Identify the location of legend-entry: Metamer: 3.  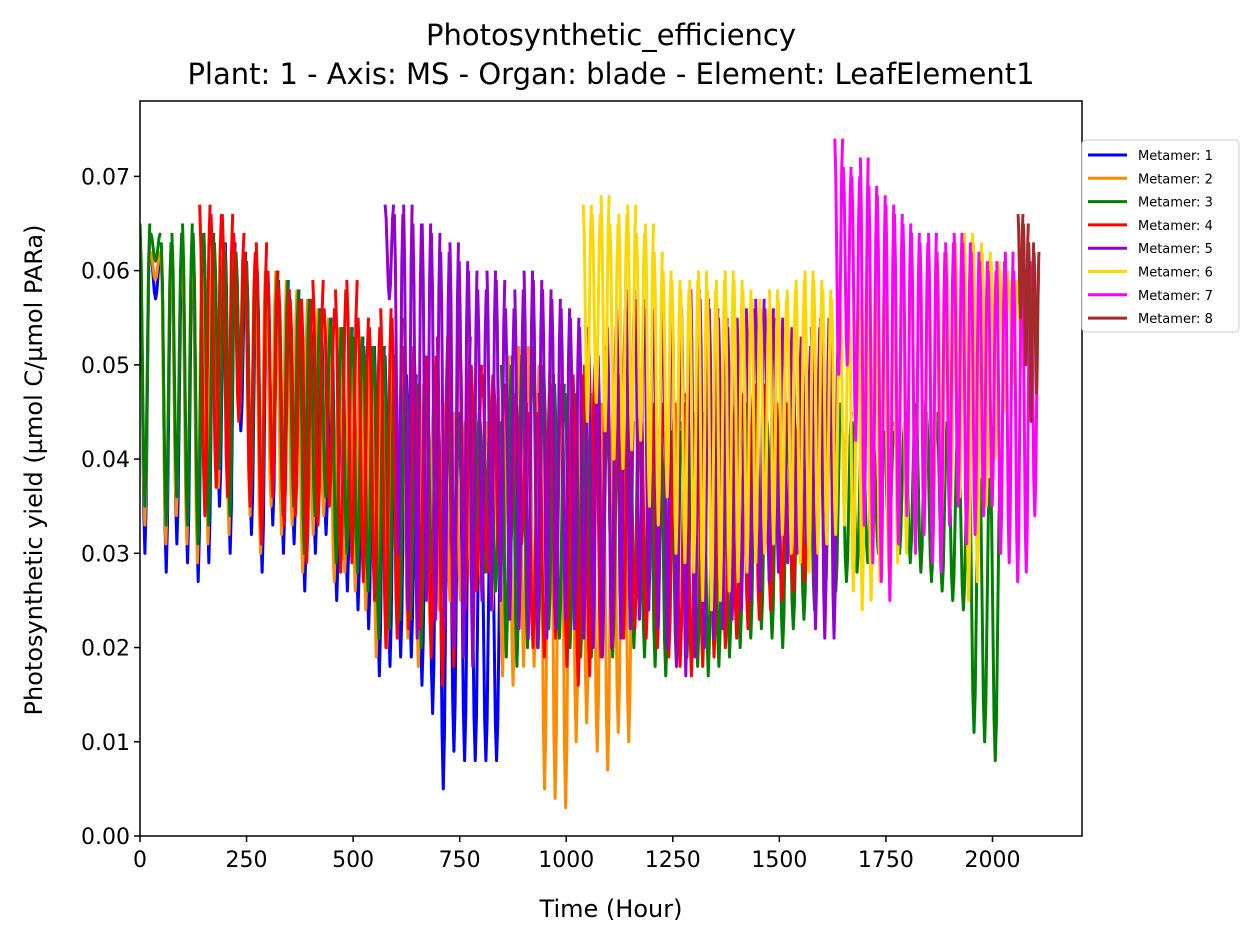
(1175, 203).